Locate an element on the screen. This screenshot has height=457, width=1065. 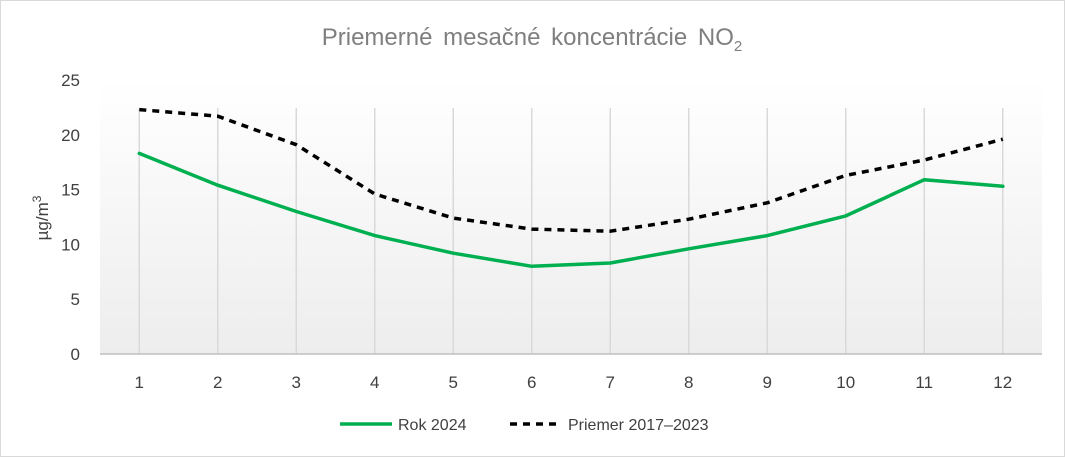
y-tick-label: 20 is located at coordinates (70, 135).